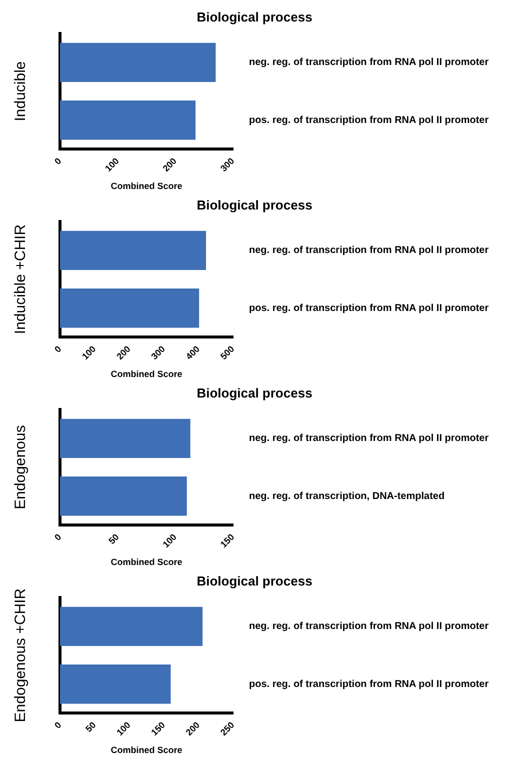 This screenshot has height=759, width=515. Describe the element at coordinates (193, 353) in the screenshot. I see `x-tick-label: 400` at that location.